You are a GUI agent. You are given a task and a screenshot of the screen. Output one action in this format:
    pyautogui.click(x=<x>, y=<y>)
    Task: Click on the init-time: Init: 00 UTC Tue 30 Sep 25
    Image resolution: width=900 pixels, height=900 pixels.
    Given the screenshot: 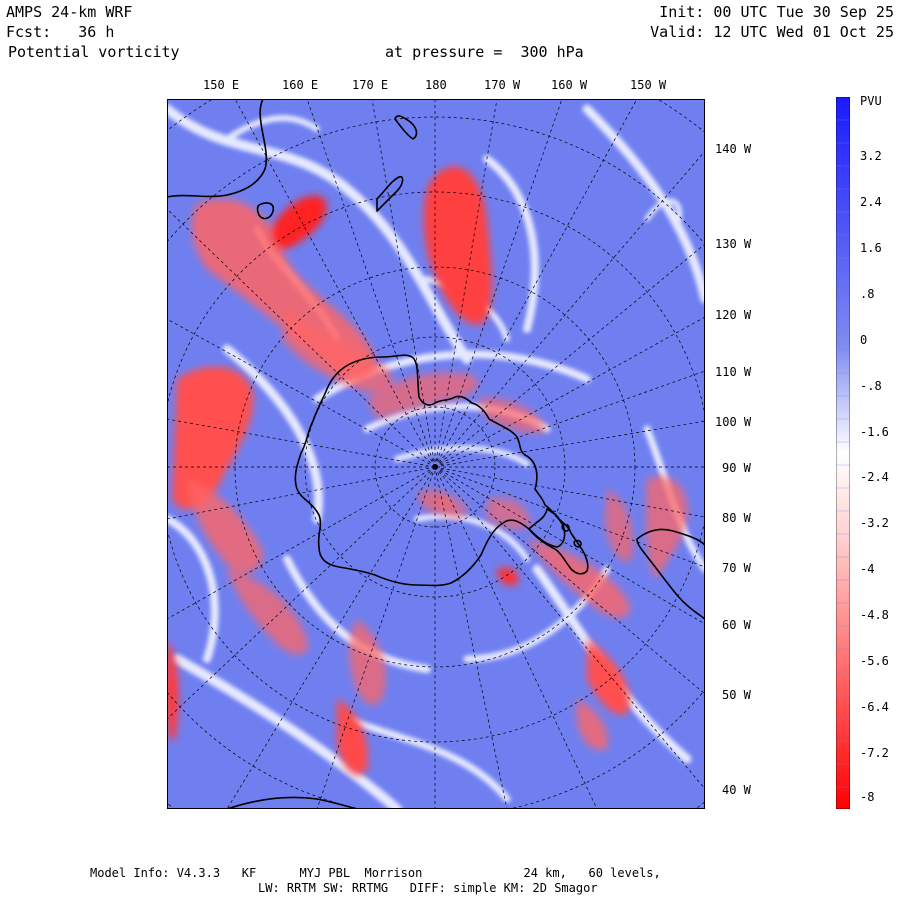 What is the action you would take?
    pyautogui.click(x=776, y=12)
    